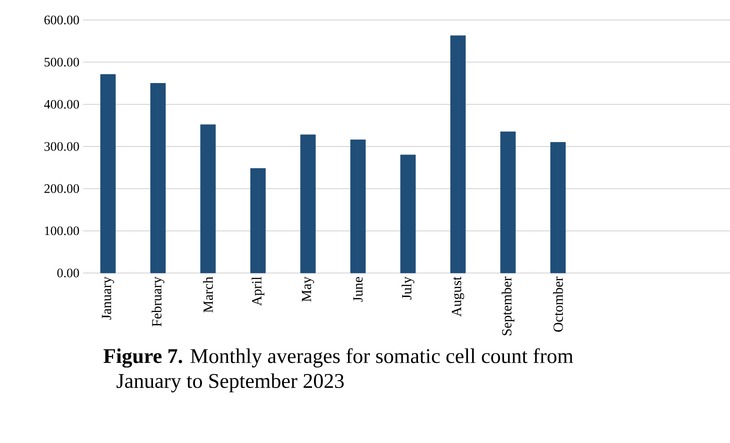  Describe the element at coordinates (208, 294) in the screenshot. I see `x-tick-label: March` at that location.